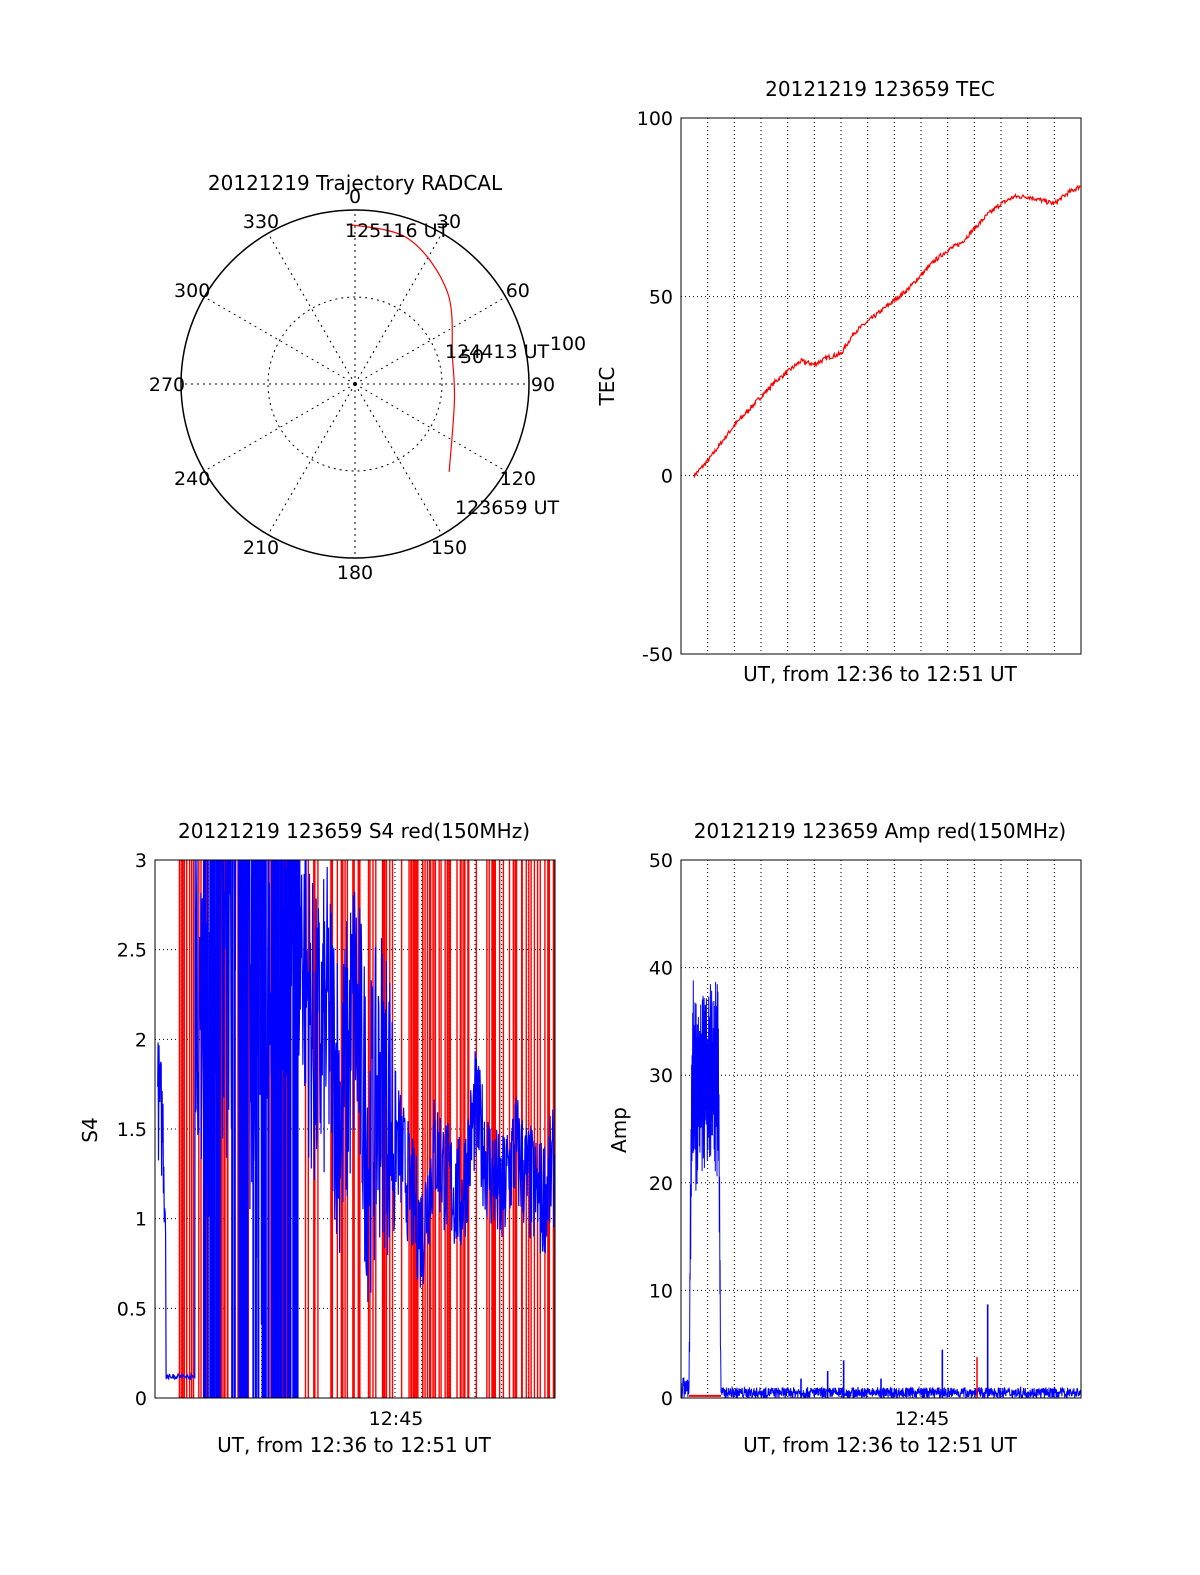 The height and width of the screenshot is (1575, 1200). Describe the element at coordinates (192, 291) in the screenshot. I see `polar-angle-label: 300` at that location.